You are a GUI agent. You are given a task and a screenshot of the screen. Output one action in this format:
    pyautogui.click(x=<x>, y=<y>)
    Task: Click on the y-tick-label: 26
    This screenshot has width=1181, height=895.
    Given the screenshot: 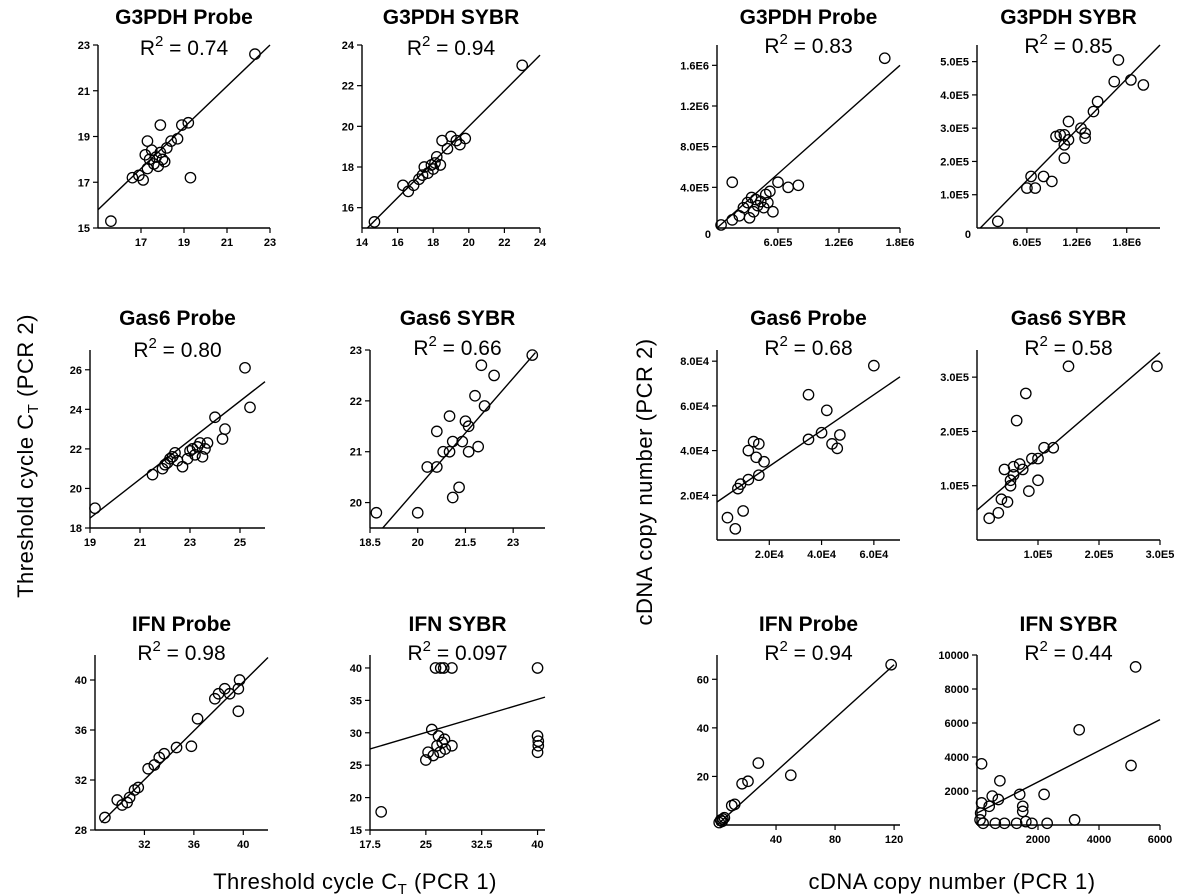 What is the action you would take?
    pyautogui.click(x=76, y=371)
    